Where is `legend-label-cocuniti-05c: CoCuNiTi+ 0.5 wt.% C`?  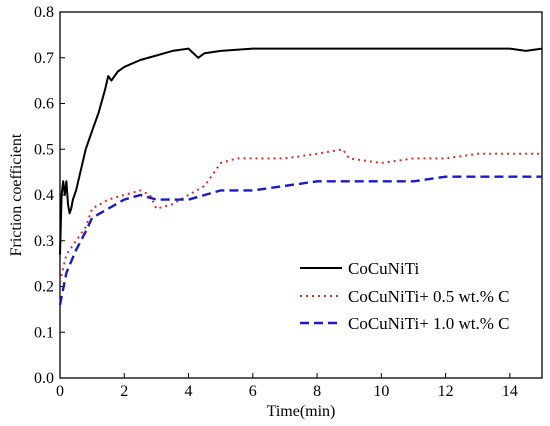
legend-label-cocuniti-05c: CoCuNiTi+ 0.5 wt.% C is located at coordinates (429, 296).